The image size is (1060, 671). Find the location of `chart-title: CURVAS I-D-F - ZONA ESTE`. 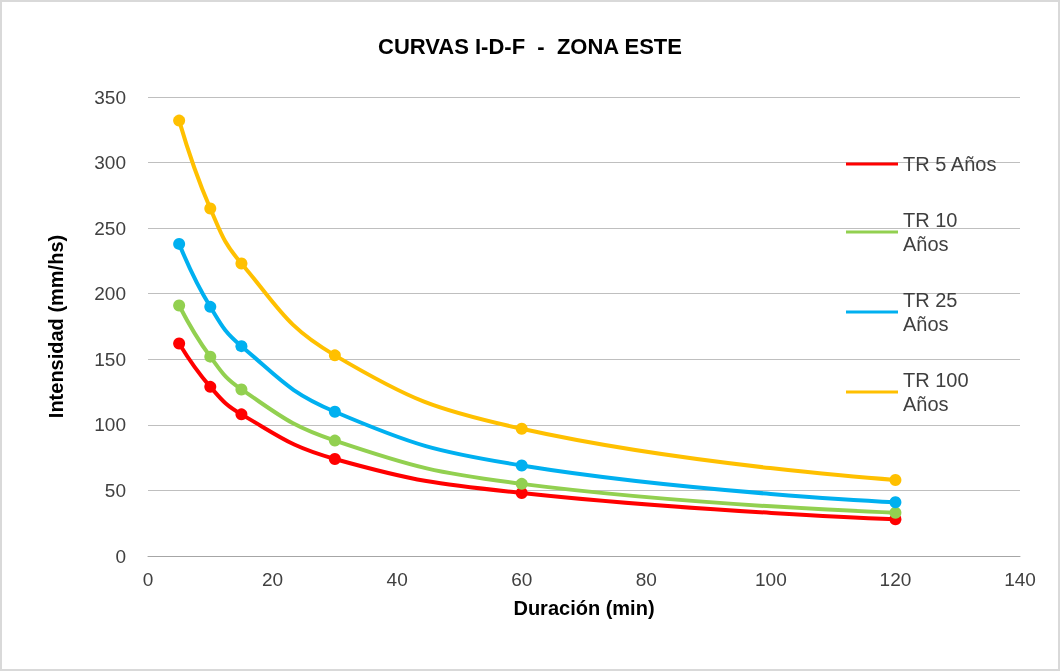

chart-title: CURVAS I-D-F - ZONA ESTE is located at coordinates (530, 46).